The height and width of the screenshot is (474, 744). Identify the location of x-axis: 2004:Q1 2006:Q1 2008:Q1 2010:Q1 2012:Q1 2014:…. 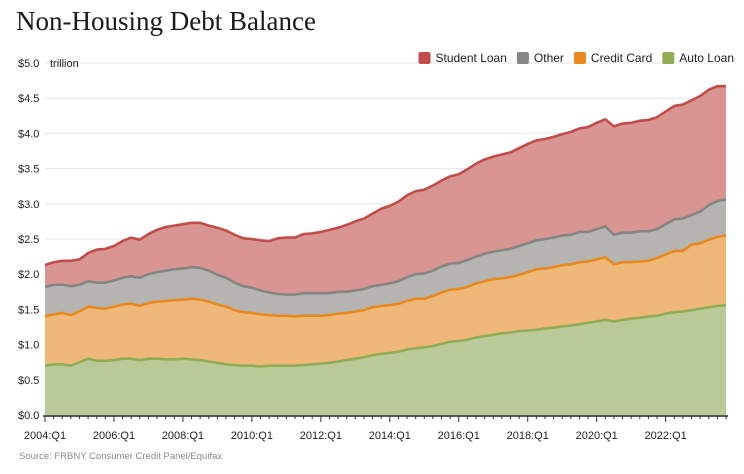
(376, 428).